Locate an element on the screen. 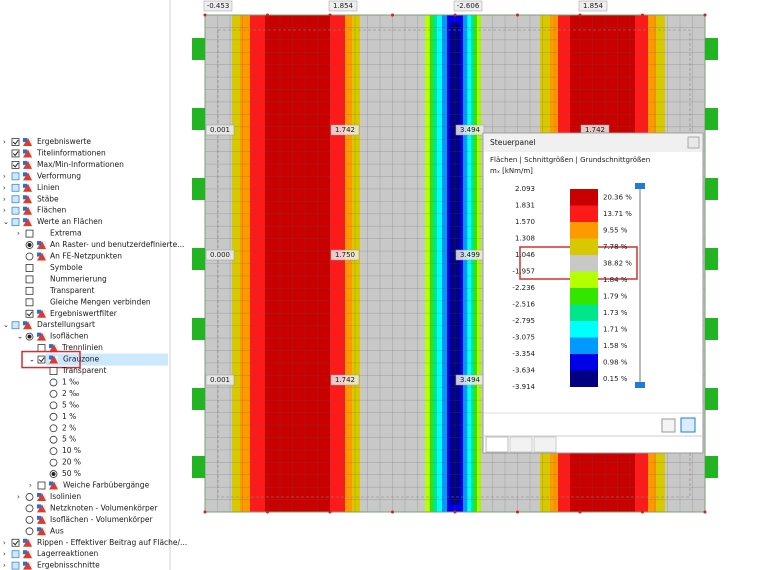  tree-item-label: Extrema is located at coordinates (66, 233).